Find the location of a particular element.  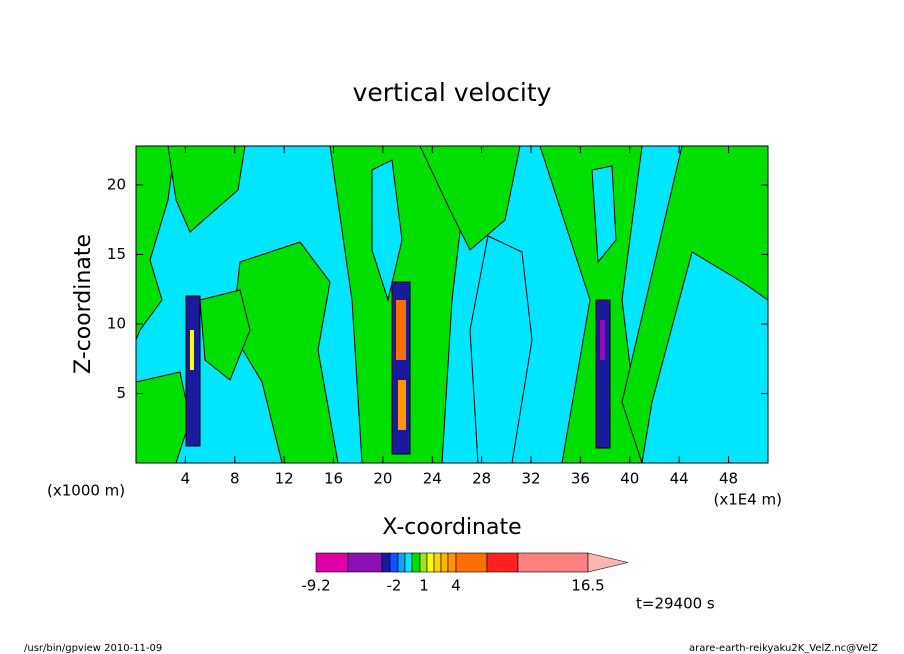

x-tick-label: 36 is located at coordinates (580, 479).